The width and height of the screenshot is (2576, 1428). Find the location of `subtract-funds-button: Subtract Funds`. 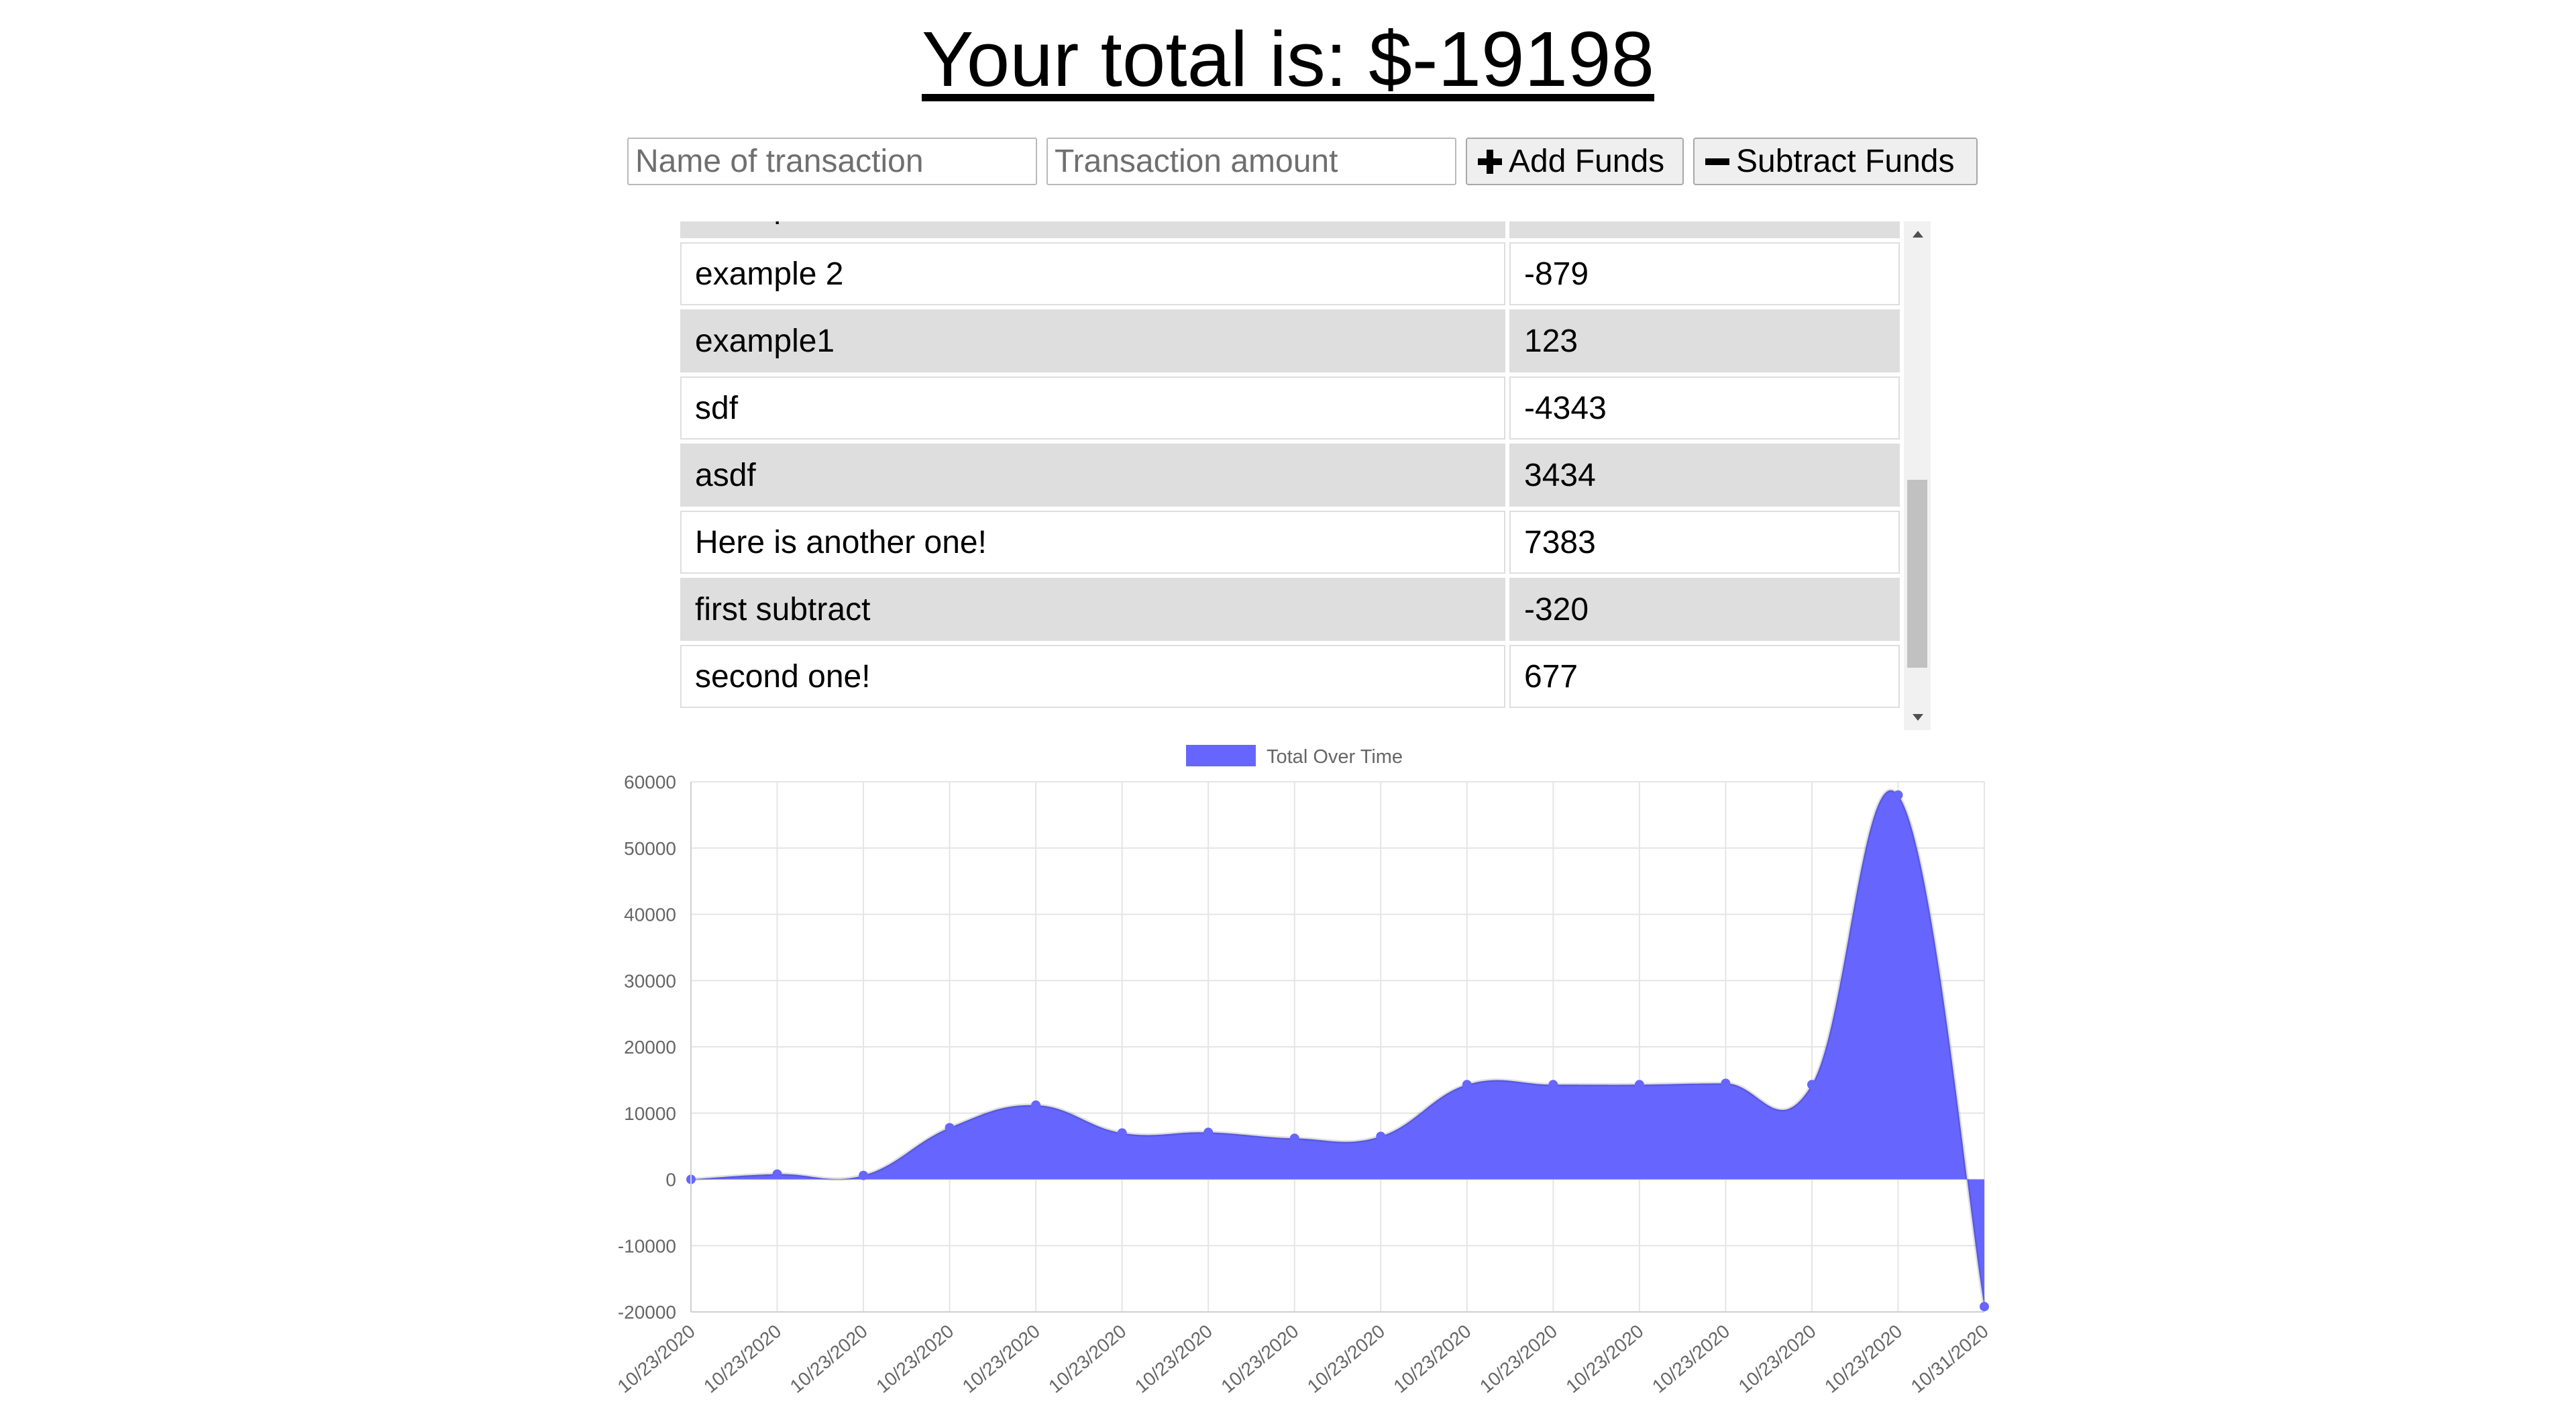

subtract-funds-button: Subtract Funds is located at coordinates (1835, 161).